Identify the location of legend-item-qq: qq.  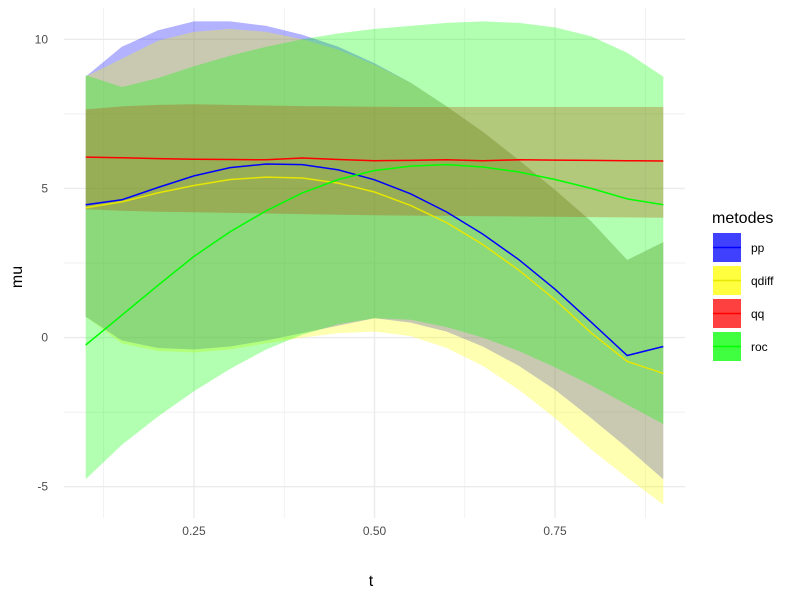
(738, 313).